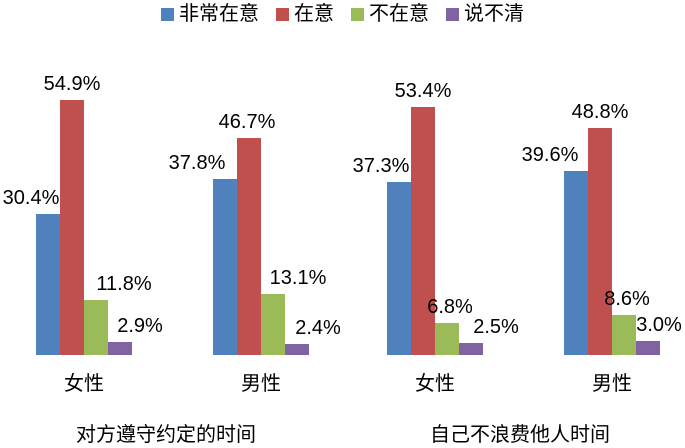 The image size is (685, 448). Describe the element at coordinates (447, 339) in the screenshot. I see `bar-g3-s3` at that location.